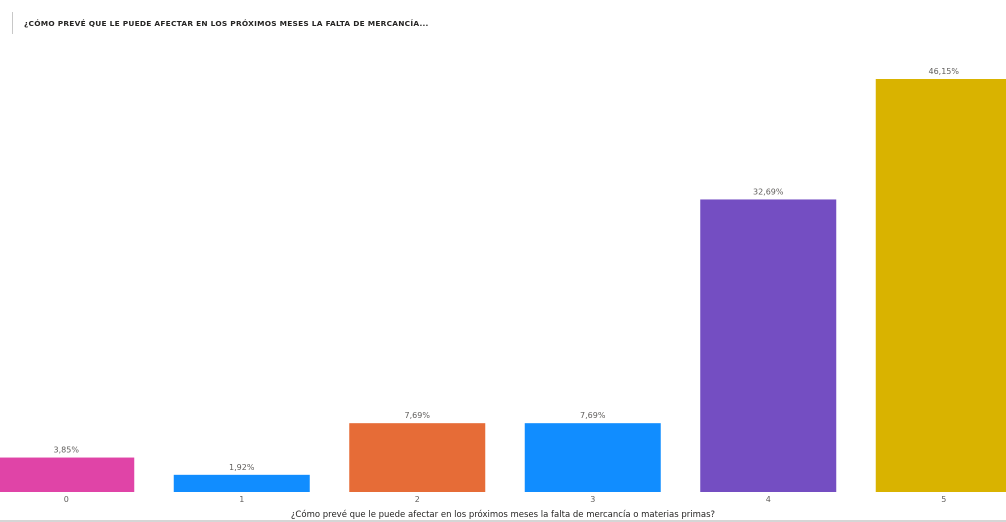  What do you see at coordinates (768, 499) in the screenshot?
I see `x-tick-label-4: 4` at bounding box center [768, 499].